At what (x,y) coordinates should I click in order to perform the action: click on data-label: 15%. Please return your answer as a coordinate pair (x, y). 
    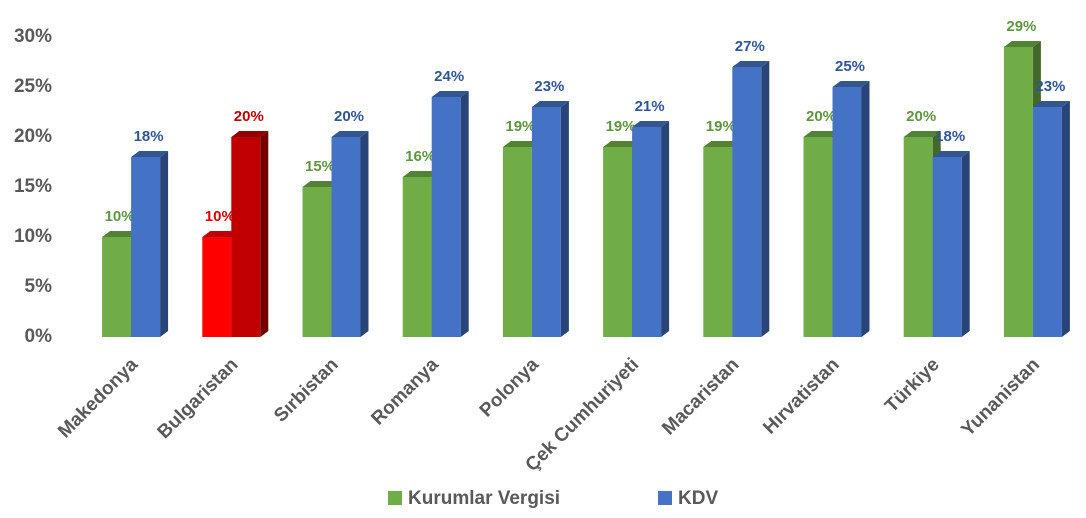
    Looking at the image, I should click on (320, 166).